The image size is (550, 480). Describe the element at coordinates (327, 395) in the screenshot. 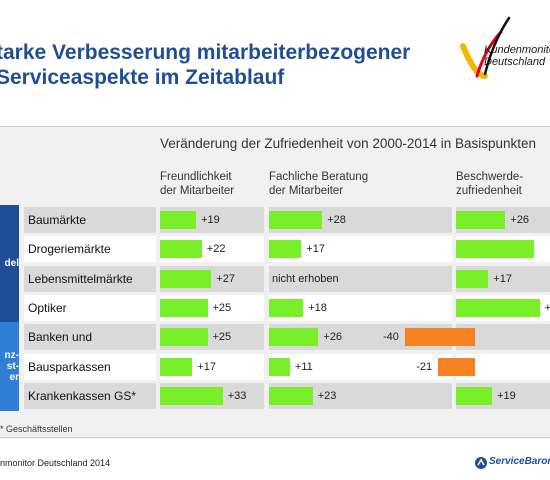

I see `value-label: +23` at that location.